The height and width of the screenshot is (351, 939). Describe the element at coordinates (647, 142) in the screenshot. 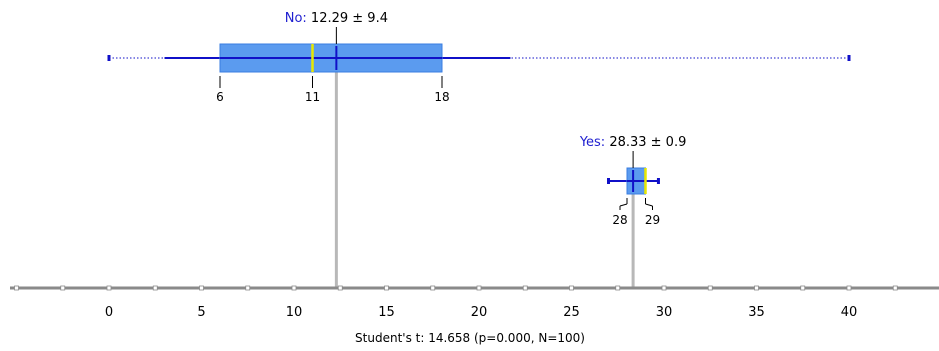

I see `group-mean-sd: 28.33 ± 0.9` at that location.